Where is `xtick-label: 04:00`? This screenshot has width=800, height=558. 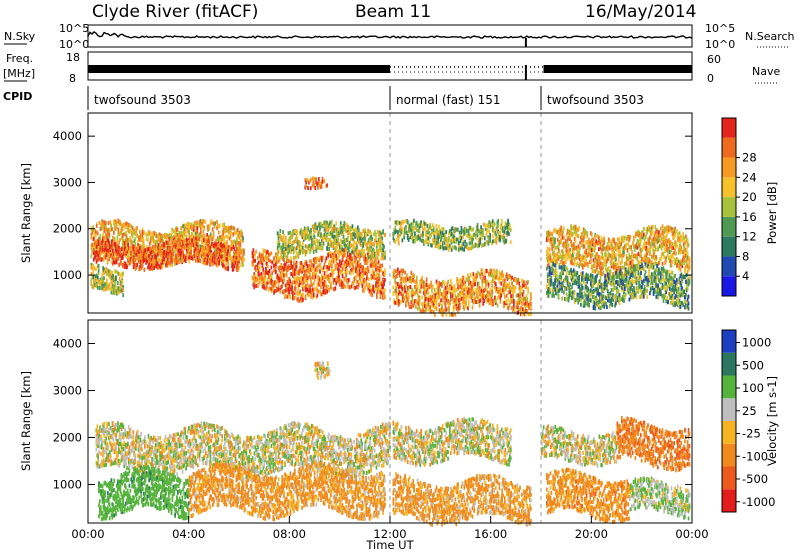
xtick-label: 04:00 is located at coordinates (188, 534).